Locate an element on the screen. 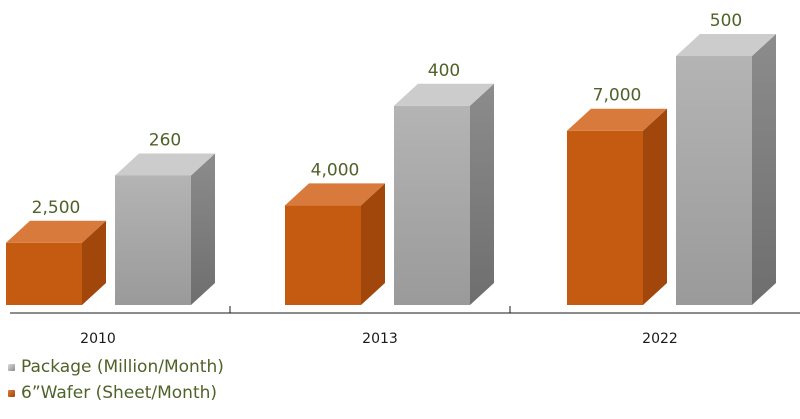  legend-swatch-package is located at coordinates (11, 367).